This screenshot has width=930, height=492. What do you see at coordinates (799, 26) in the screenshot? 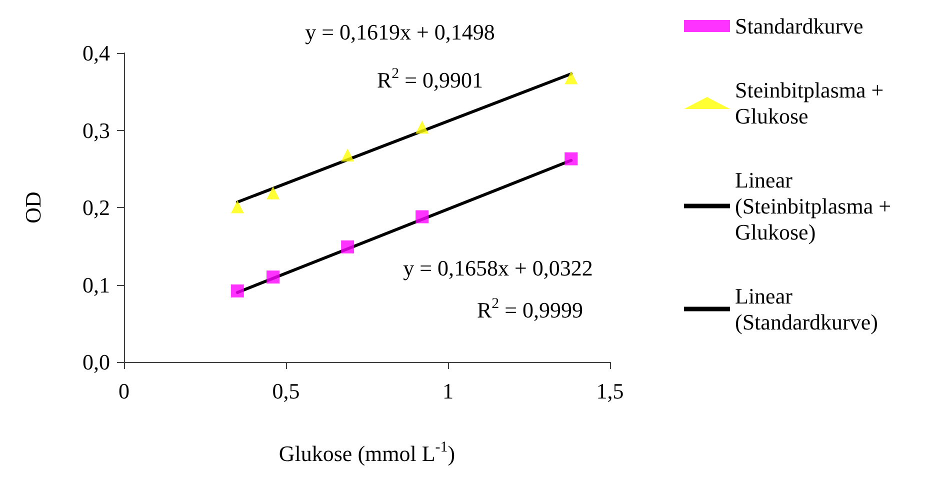
I see `legend-label: Standardkurve` at bounding box center [799, 26].